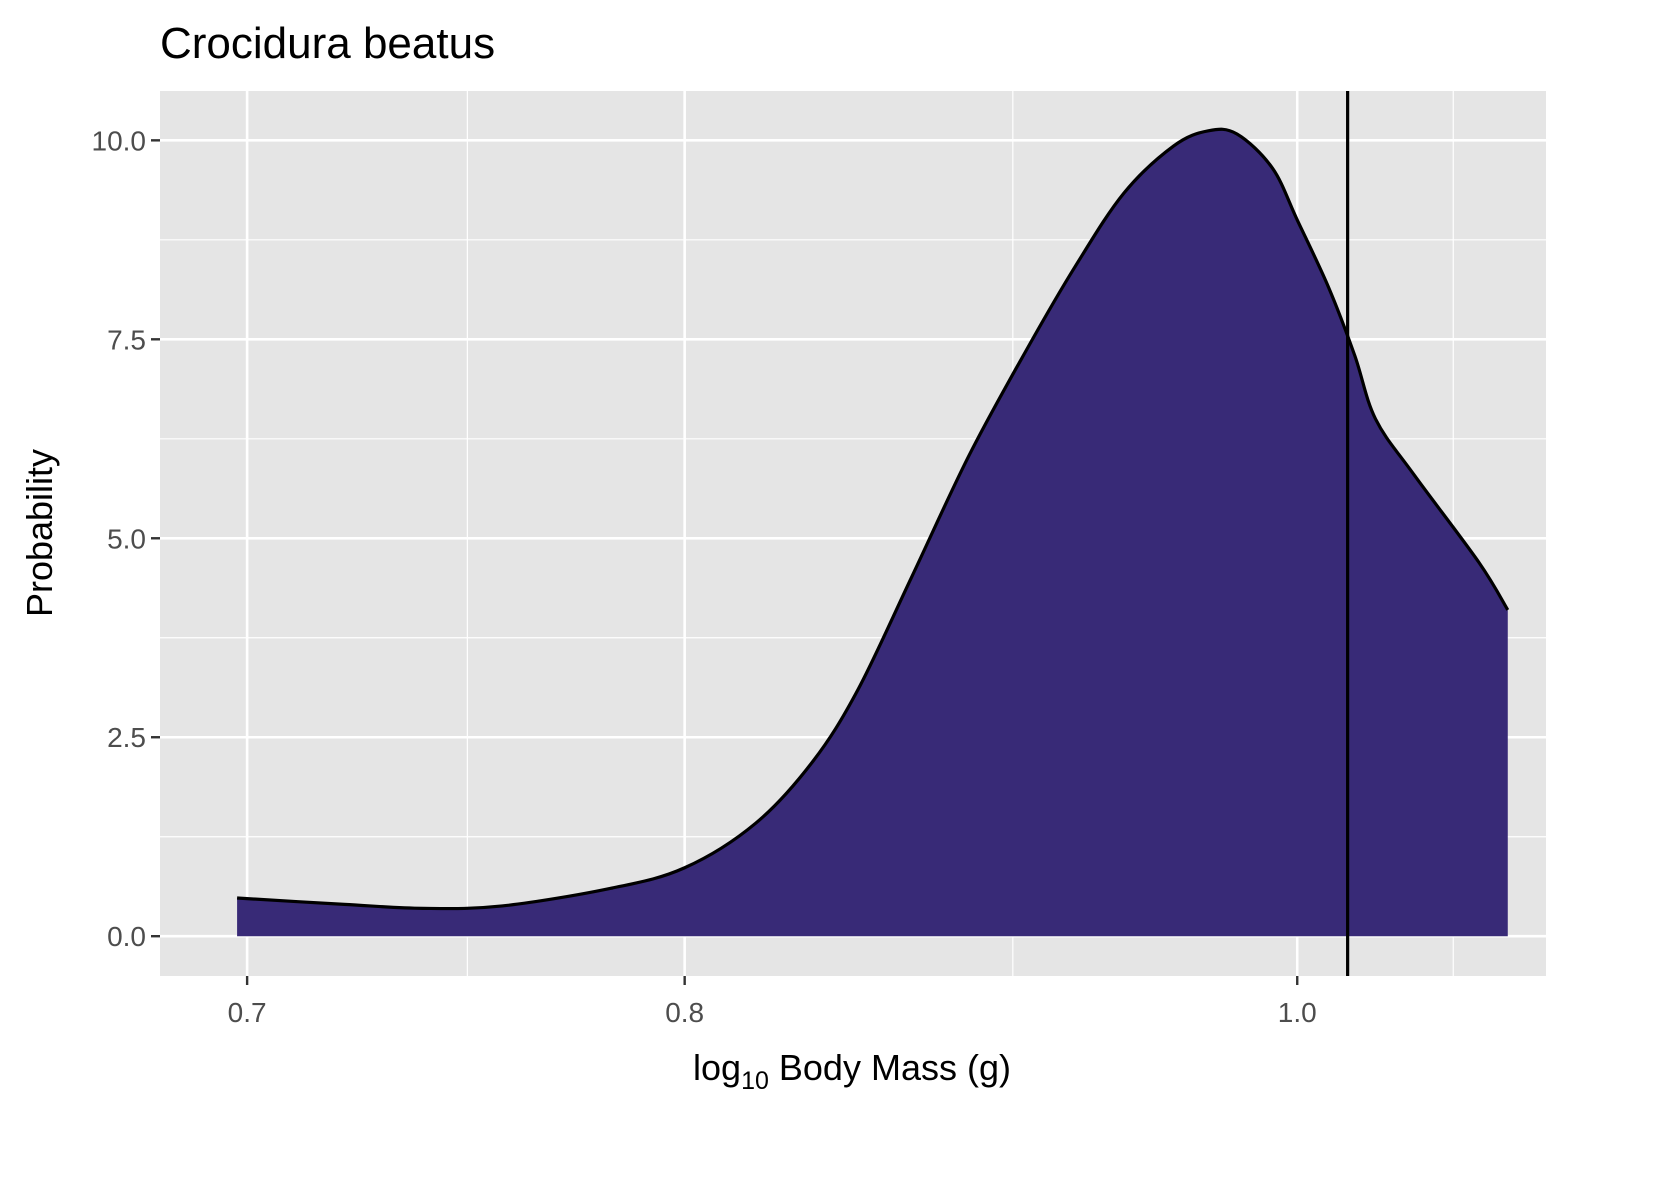 The image size is (1653, 1181). I want to click on y-axis-title: Probability, so click(39, 533).